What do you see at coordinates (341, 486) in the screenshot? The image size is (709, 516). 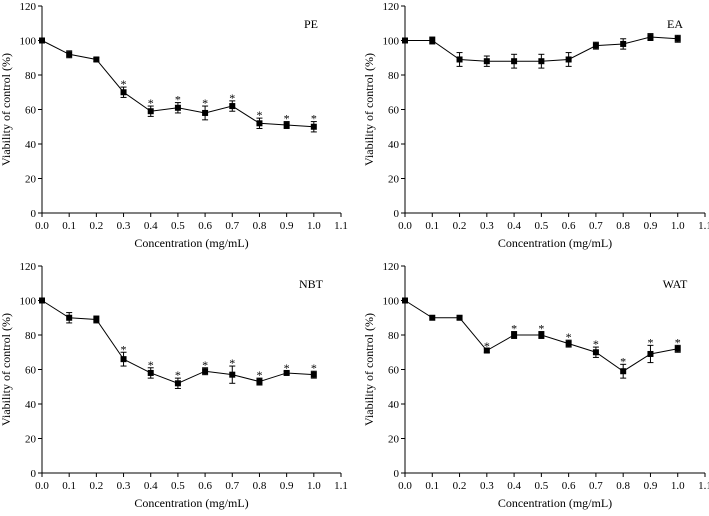 I see `x-tick-label: 1.1` at bounding box center [341, 486].